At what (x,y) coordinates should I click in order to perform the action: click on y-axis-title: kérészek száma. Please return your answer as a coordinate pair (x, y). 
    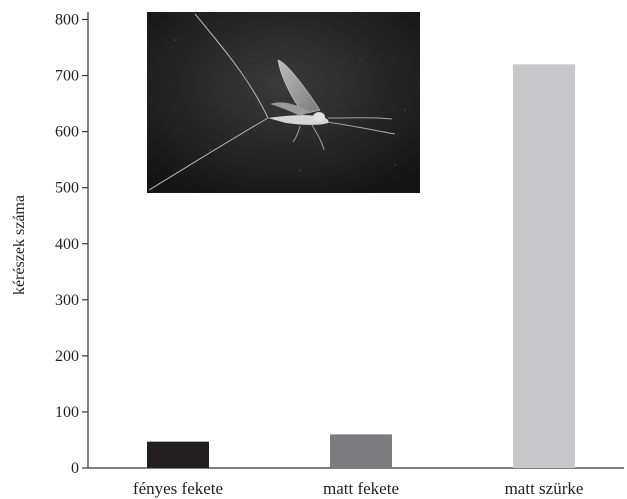
    Looking at the image, I should click on (19, 245).